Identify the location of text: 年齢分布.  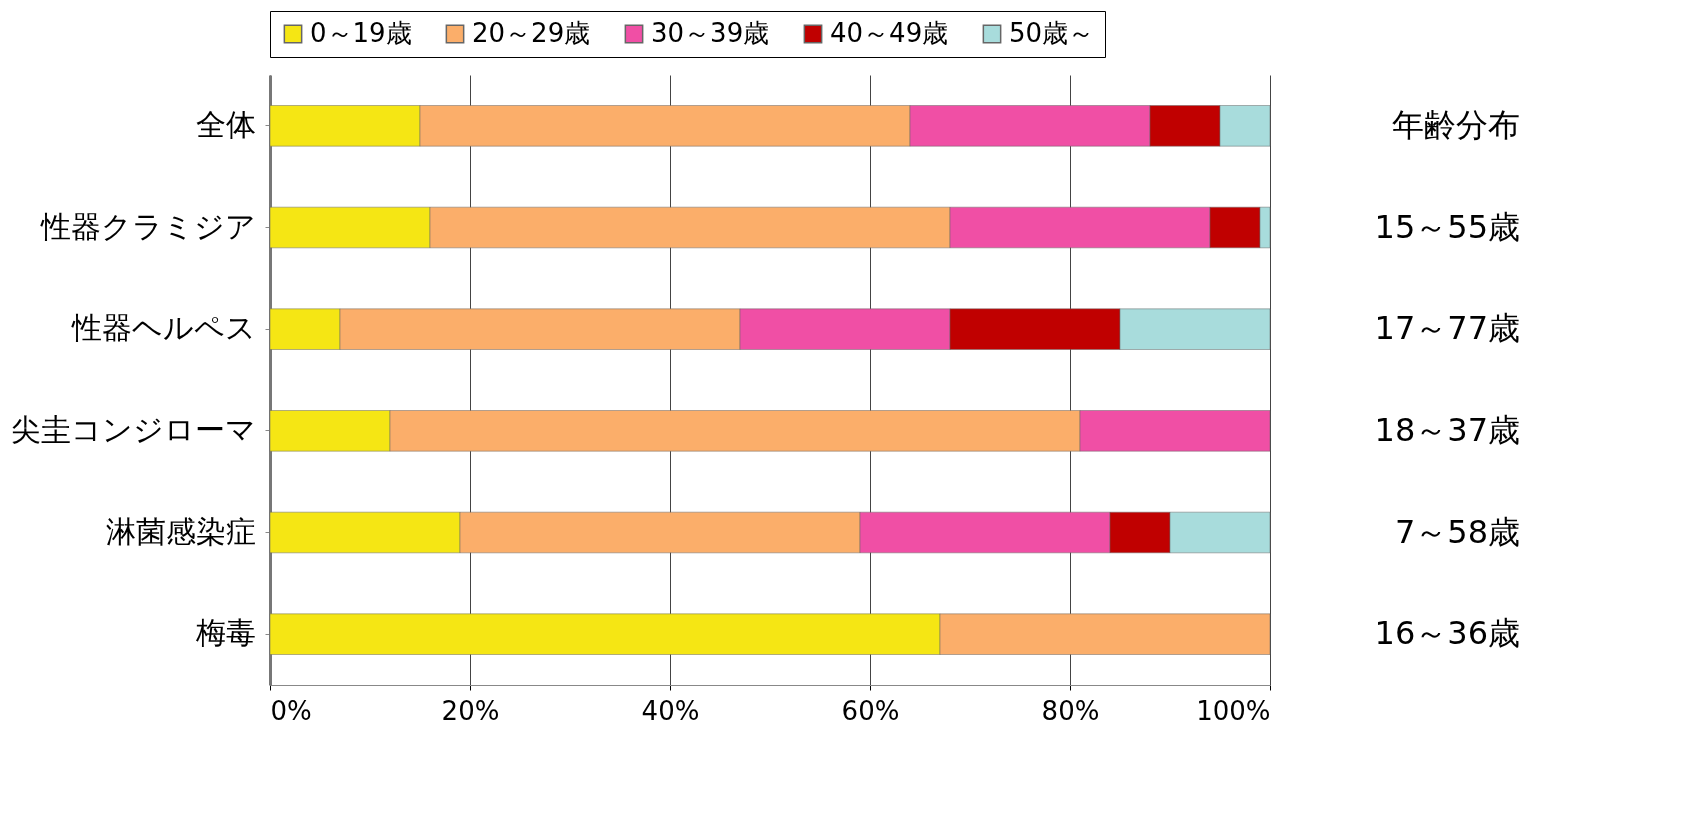
(1456, 124).